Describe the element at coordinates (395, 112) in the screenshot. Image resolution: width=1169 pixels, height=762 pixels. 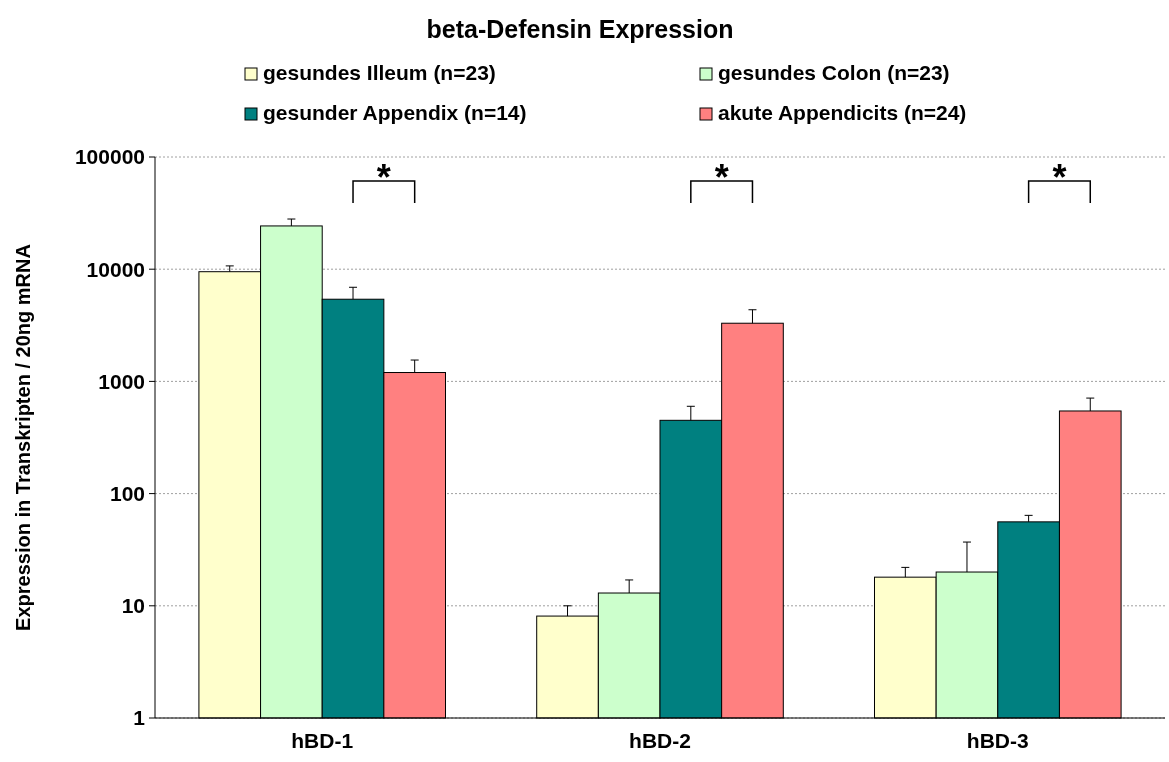
I see `legend-label: gesunder Appendix (n=14)` at that location.